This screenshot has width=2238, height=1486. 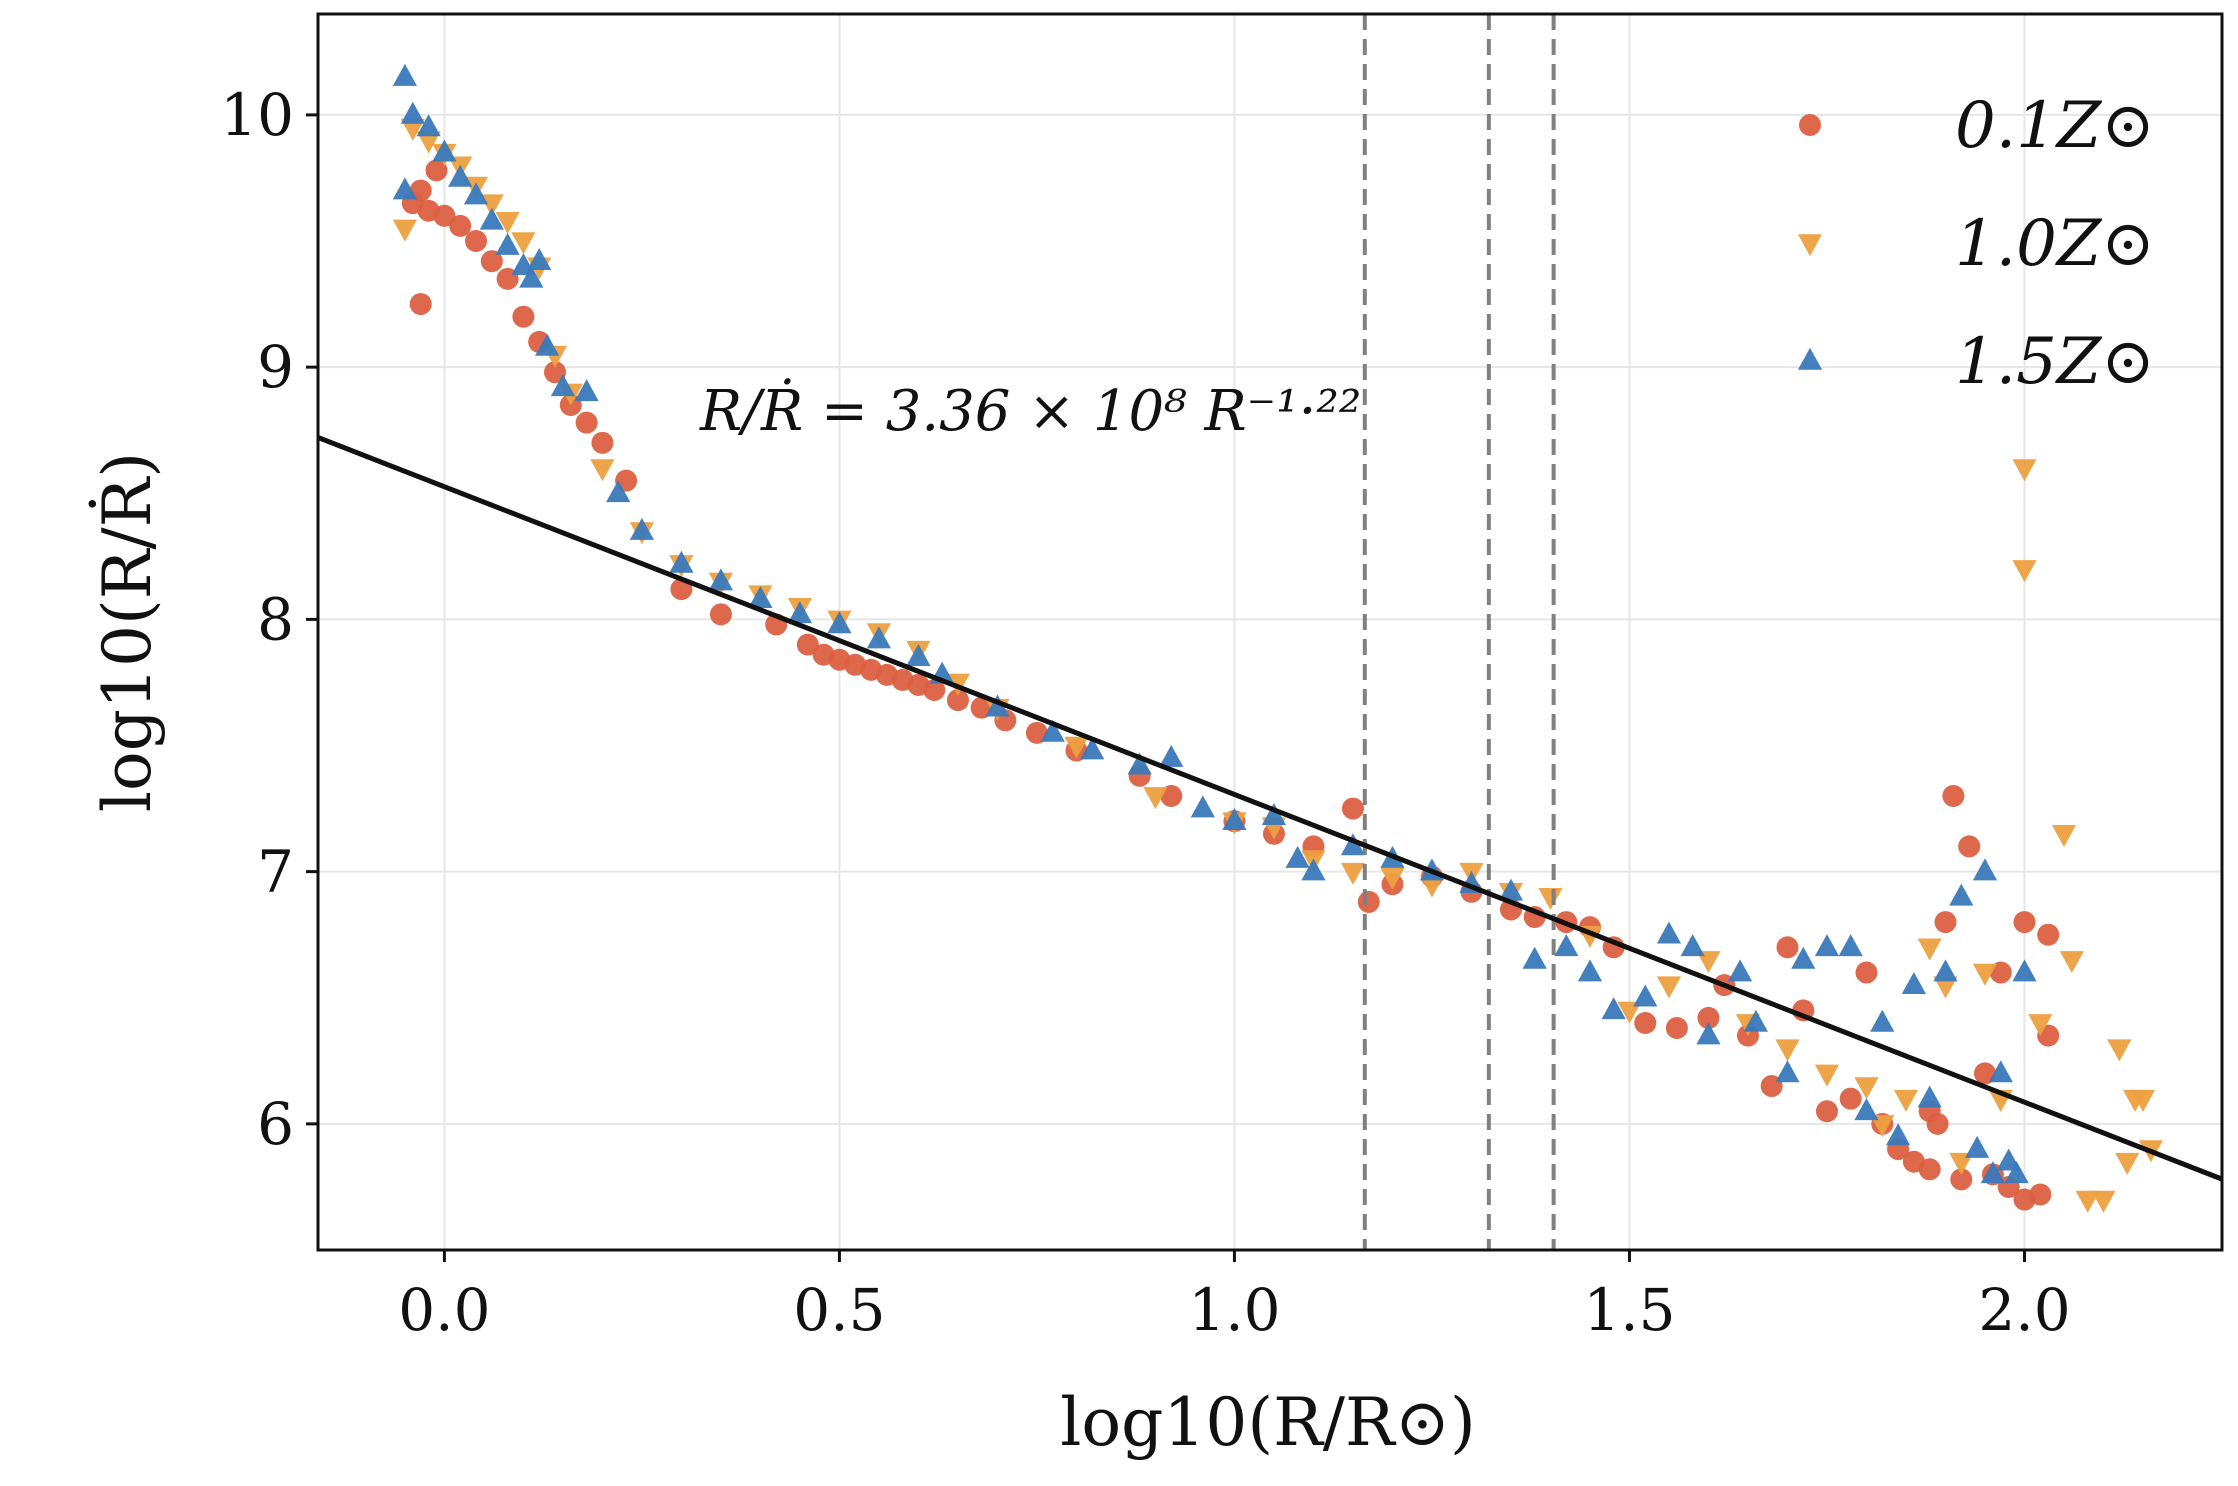 What do you see at coordinates (275, 1124) in the screenshot?
I see `y-tick-label: 6` at bounding box center [275, 1124].